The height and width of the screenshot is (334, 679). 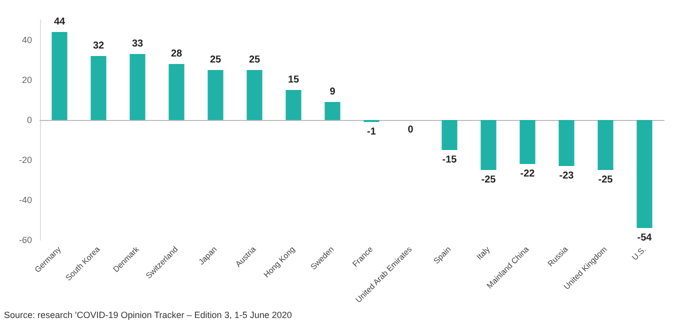 I want to click on data-label: 15, so click(x=294, y=80).